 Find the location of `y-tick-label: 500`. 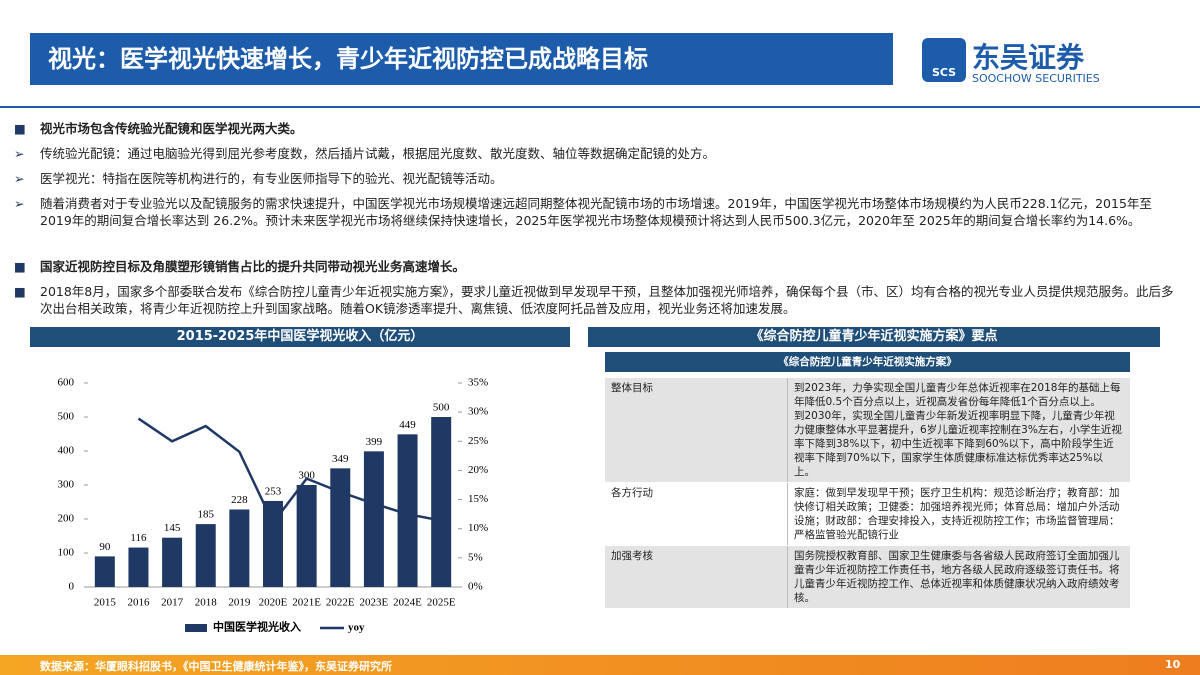

y-tick-label: 500 is located at coordinates (66, 417).